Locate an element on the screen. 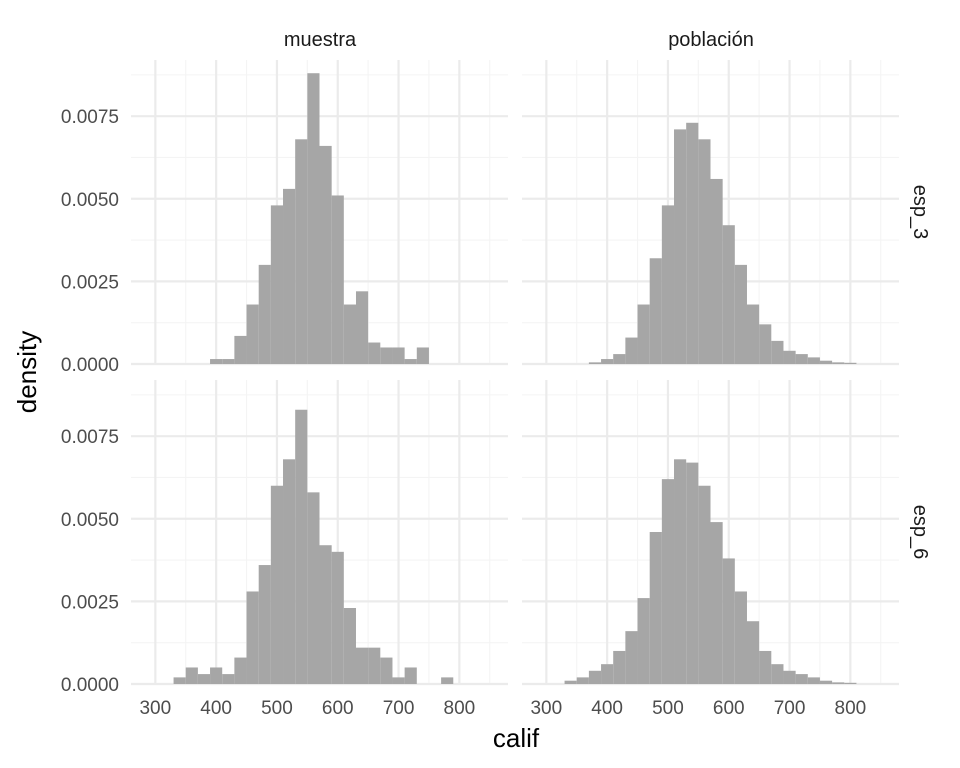  x-tick-label: 500 is located at coordinates (277, 708).